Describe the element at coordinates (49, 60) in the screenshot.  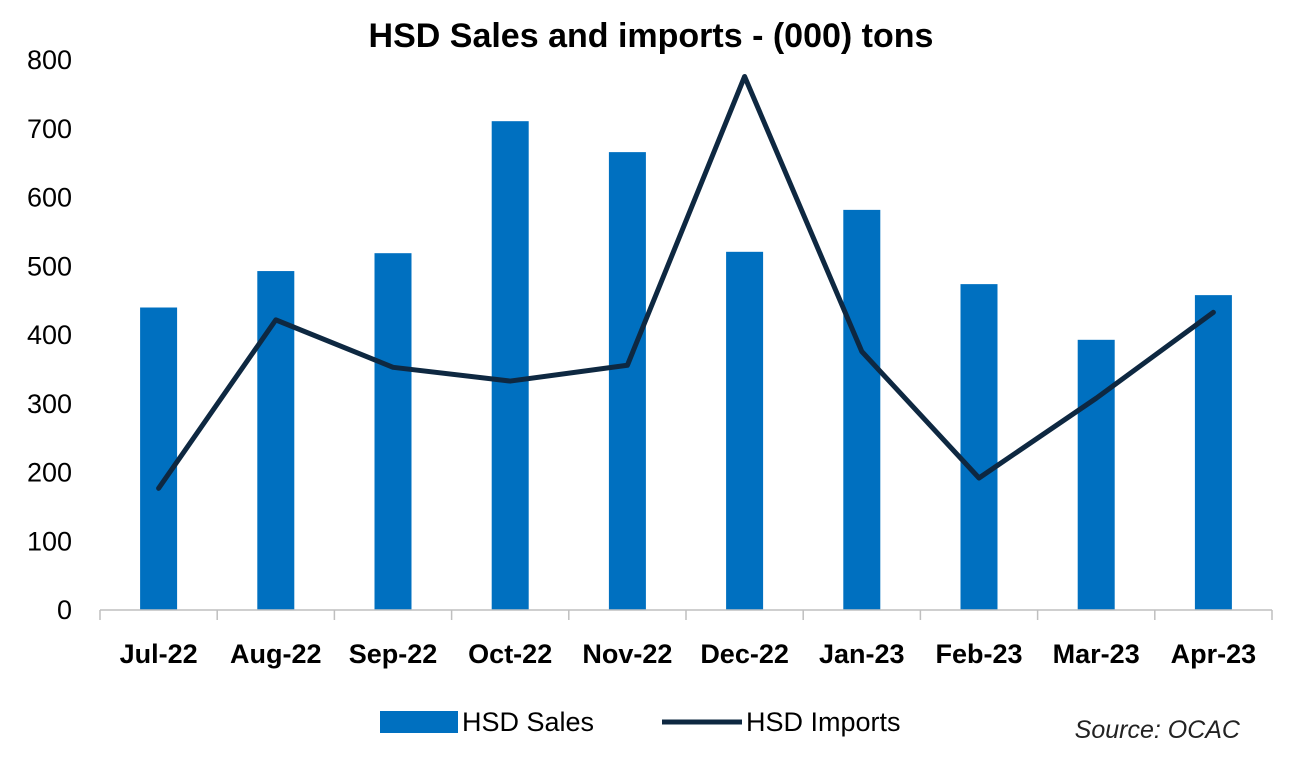
I see `y-tick-label: 800` at that location.